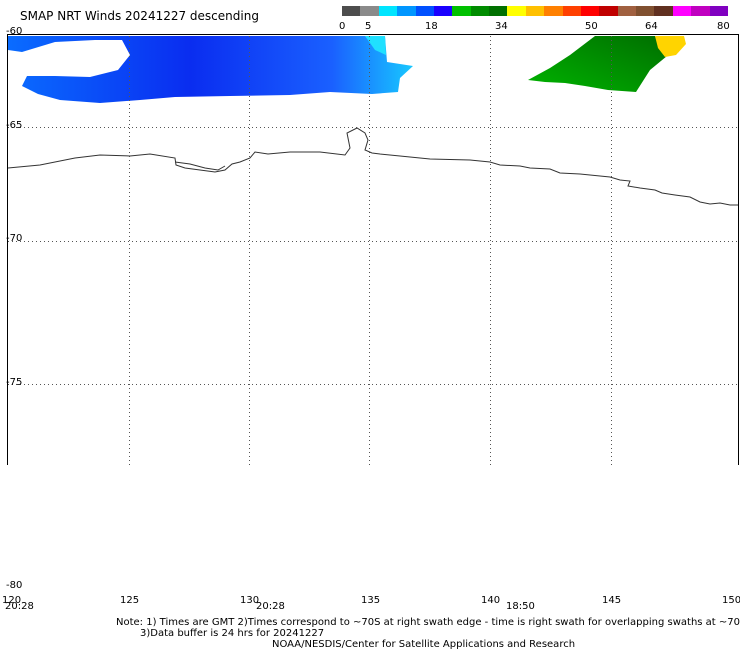 This screenshot has height=650, width=740. Describe the element at coordinates (372, 166) in the screenshot. I see `antarctic-coastline` at that location.